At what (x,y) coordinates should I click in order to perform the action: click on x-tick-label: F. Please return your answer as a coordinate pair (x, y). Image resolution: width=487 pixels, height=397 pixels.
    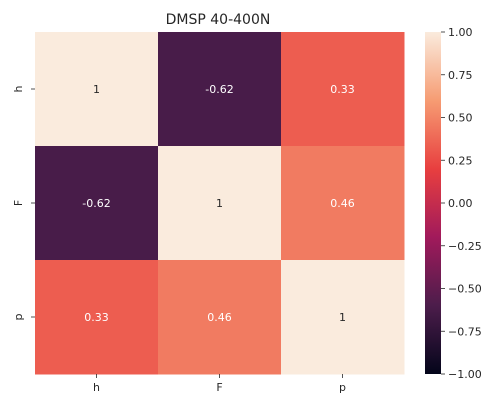
    Looking at the image, I should click on (219, 387).